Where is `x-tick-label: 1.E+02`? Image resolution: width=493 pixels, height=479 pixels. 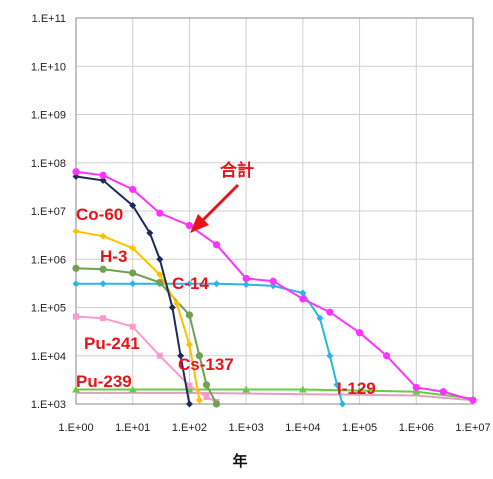 x-tick-label: 1.E+02 is located at coordinates (189, 428).